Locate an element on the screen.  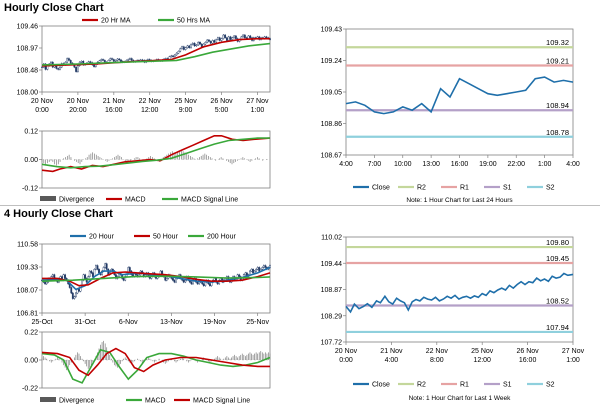
y-tick-label: 0.00 is located at coordinates (31, 160).